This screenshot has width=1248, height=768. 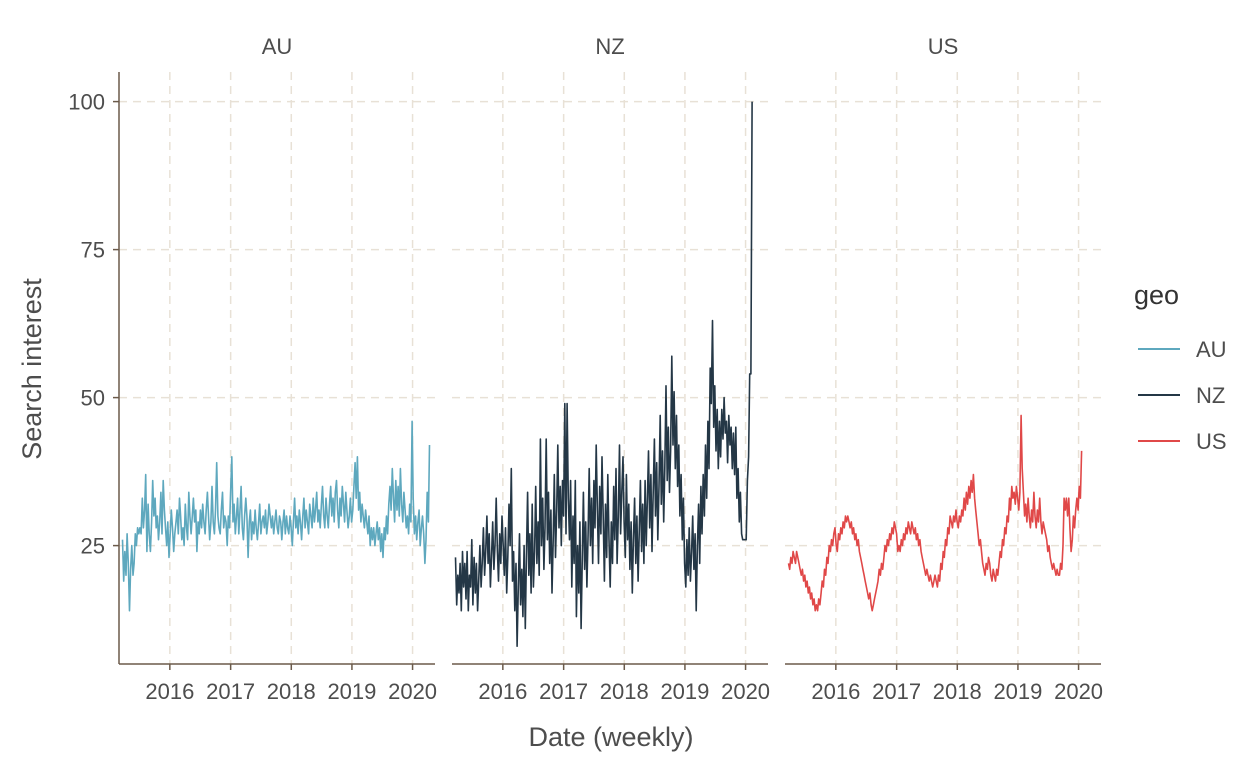 What do you see at coordinates (276, 516) in the screenshot?
I see `series-line-au` at bounding box center [276, 516].